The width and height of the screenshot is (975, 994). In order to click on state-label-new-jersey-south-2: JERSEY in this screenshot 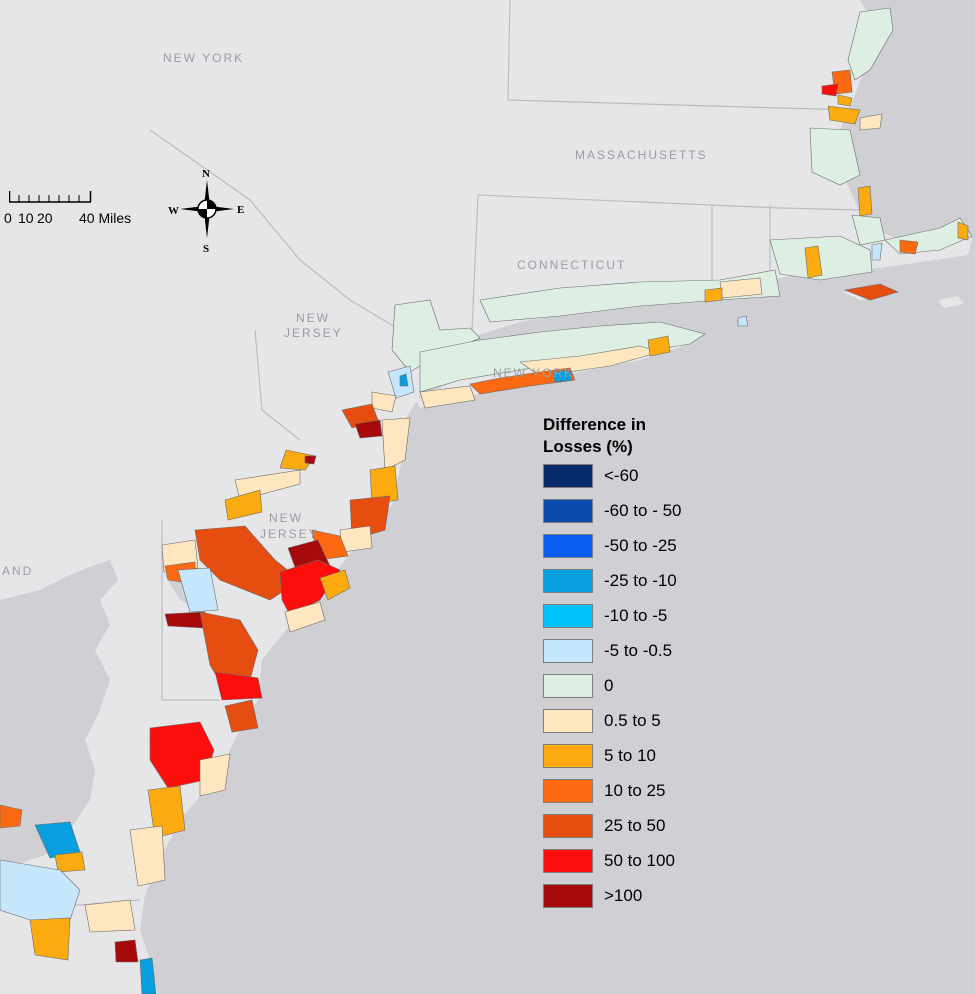, I will do `click(289, 534)`.